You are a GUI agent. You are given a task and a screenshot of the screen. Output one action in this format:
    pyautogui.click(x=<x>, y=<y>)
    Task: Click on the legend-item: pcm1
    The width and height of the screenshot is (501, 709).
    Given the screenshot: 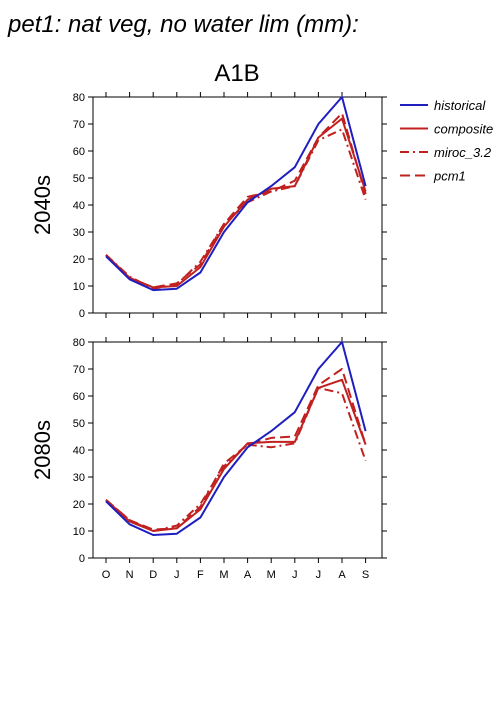 What is the action you would take?
    pyautogui.click(x=433, y=176)
    